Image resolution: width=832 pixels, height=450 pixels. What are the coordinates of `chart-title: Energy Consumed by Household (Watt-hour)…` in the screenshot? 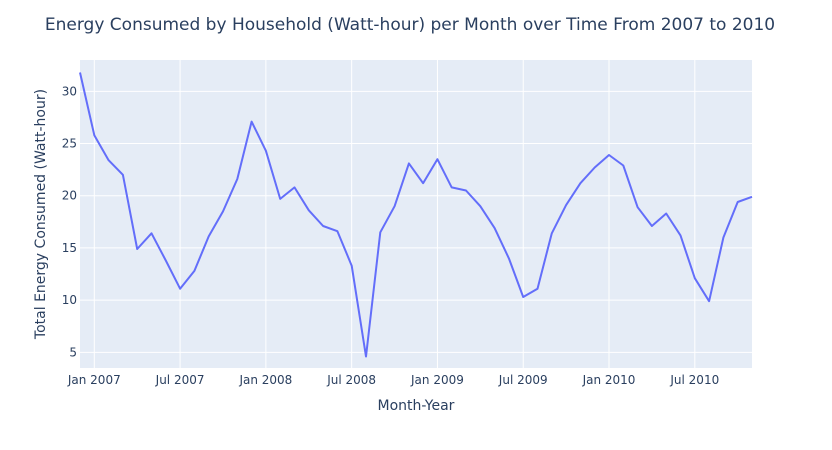 It's located at (410, 25).